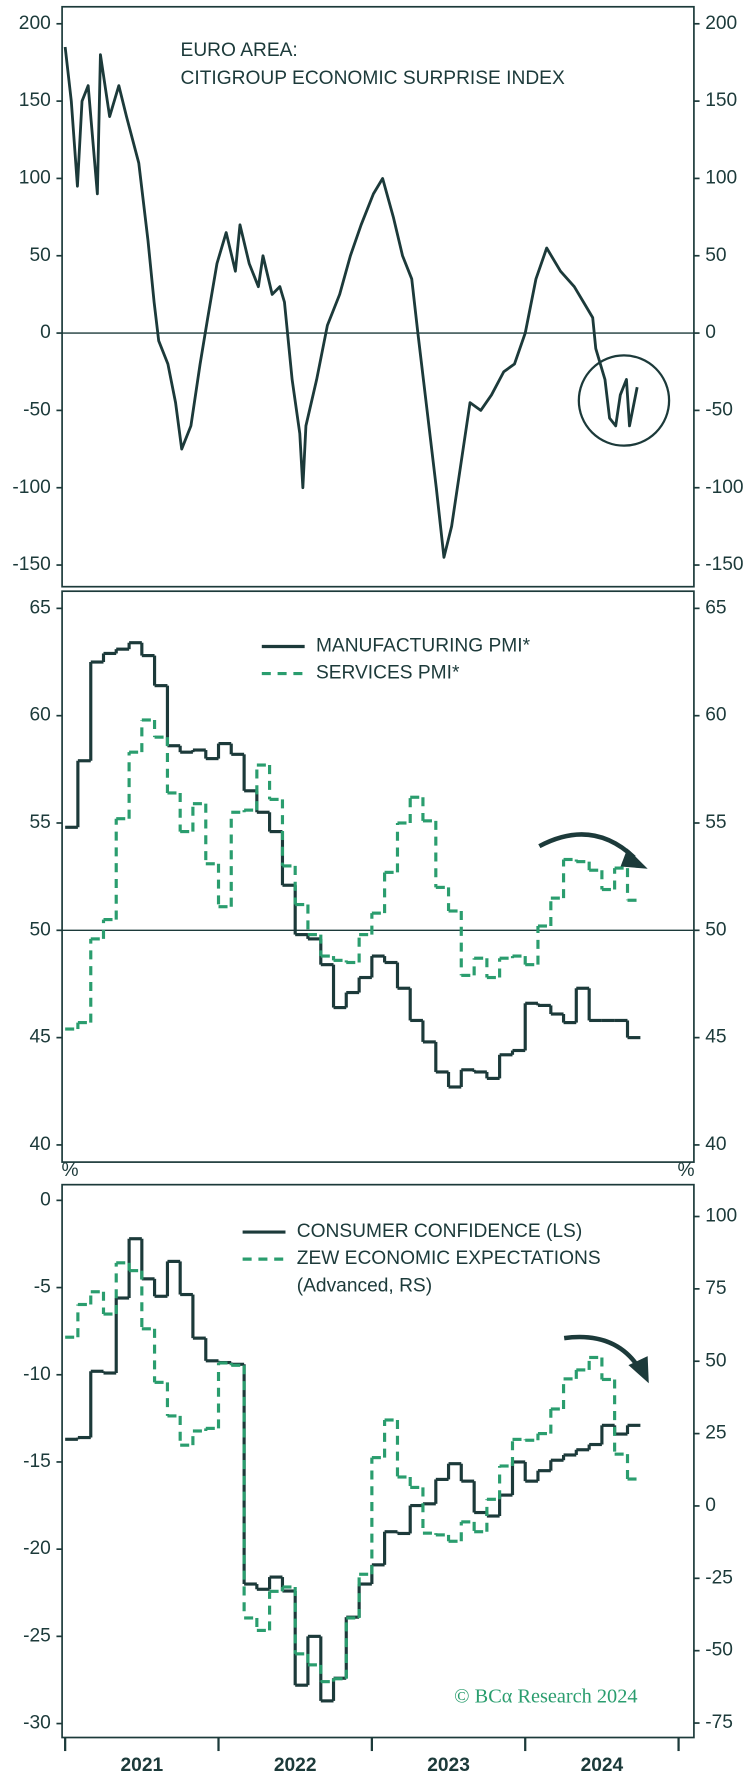 This screenshot has width=756, height=1777. What do you see at coordinates (715, 1360) in the screenshot?
I see `y2-tick-label: 50` at bounding box center [715, 1360].